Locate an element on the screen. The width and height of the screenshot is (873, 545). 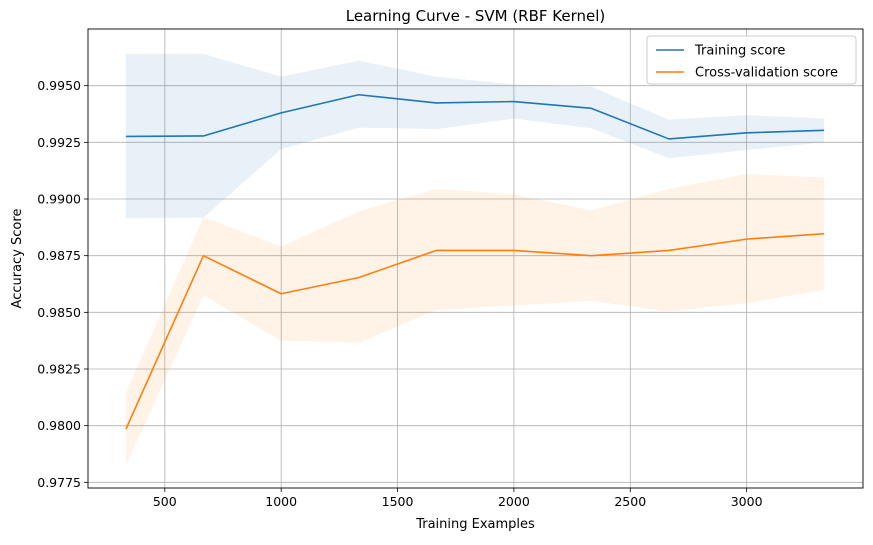
x-tick-label: 500 is located at coordinates (165, 501).